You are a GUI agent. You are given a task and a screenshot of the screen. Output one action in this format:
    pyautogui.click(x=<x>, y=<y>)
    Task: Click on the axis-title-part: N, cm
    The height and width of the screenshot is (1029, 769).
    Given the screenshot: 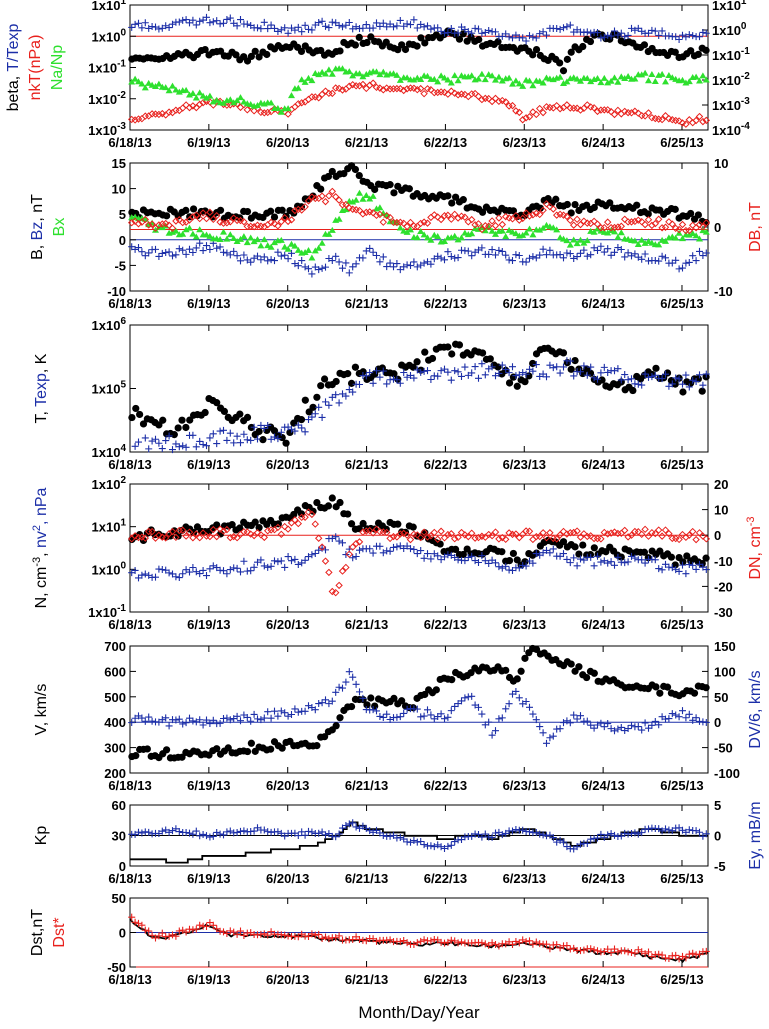 What is the action you would take?
    pyautogui.click(x=41, y=588)
    